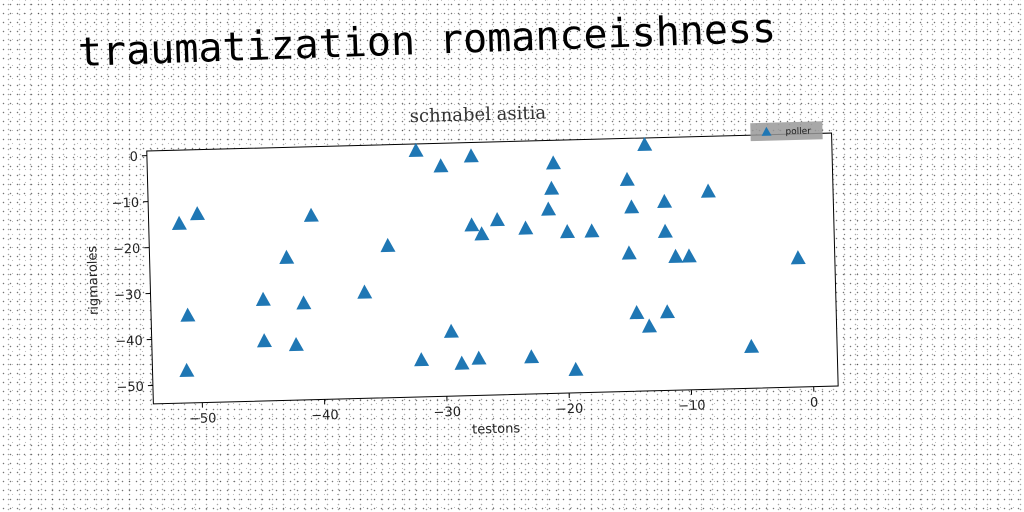 The image size is (1024, 512). I want to click on legend-label: poller, so click(798, 132).